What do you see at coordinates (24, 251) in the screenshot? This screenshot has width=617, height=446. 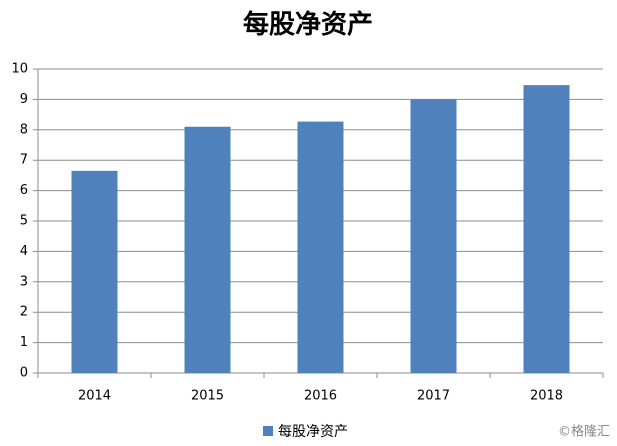 I see `y-tick-label: 4` at bounding box center [24, 251].